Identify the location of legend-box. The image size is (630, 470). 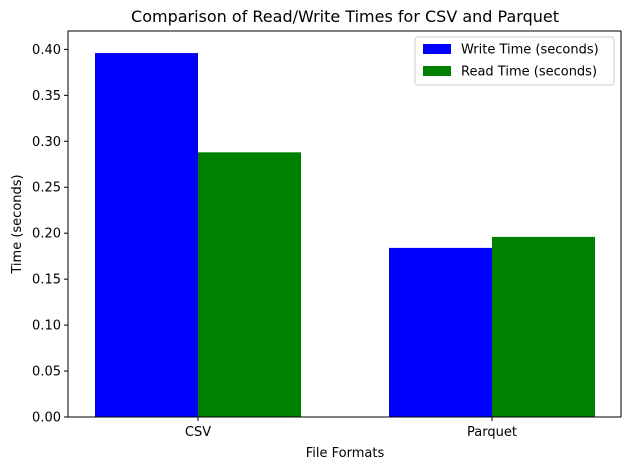
(514, 61).